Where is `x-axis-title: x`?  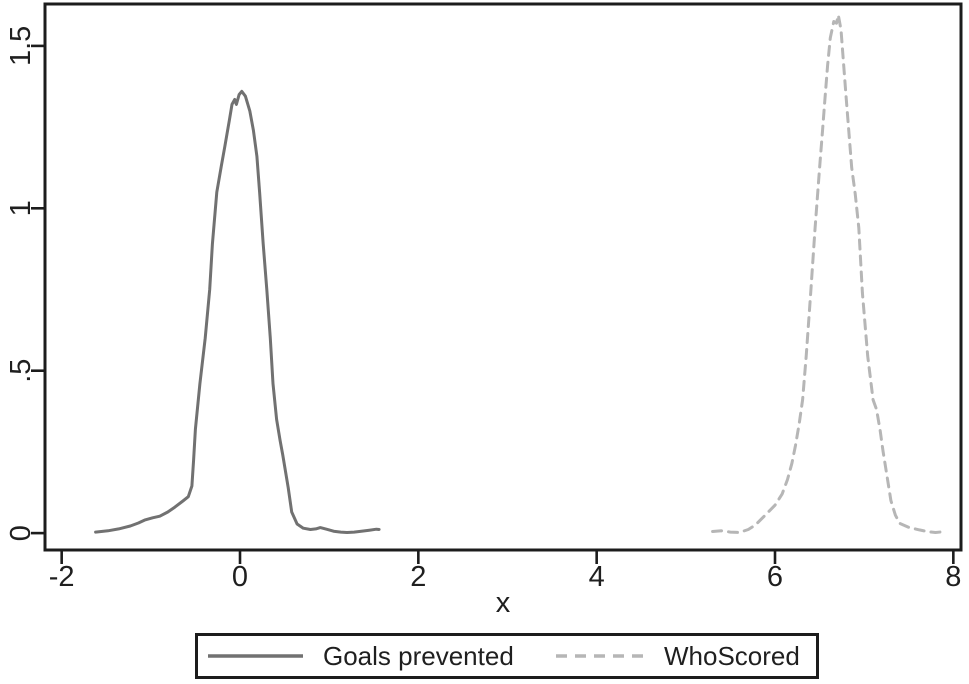 x-axis-title: x is located at coordinates (503, 603).